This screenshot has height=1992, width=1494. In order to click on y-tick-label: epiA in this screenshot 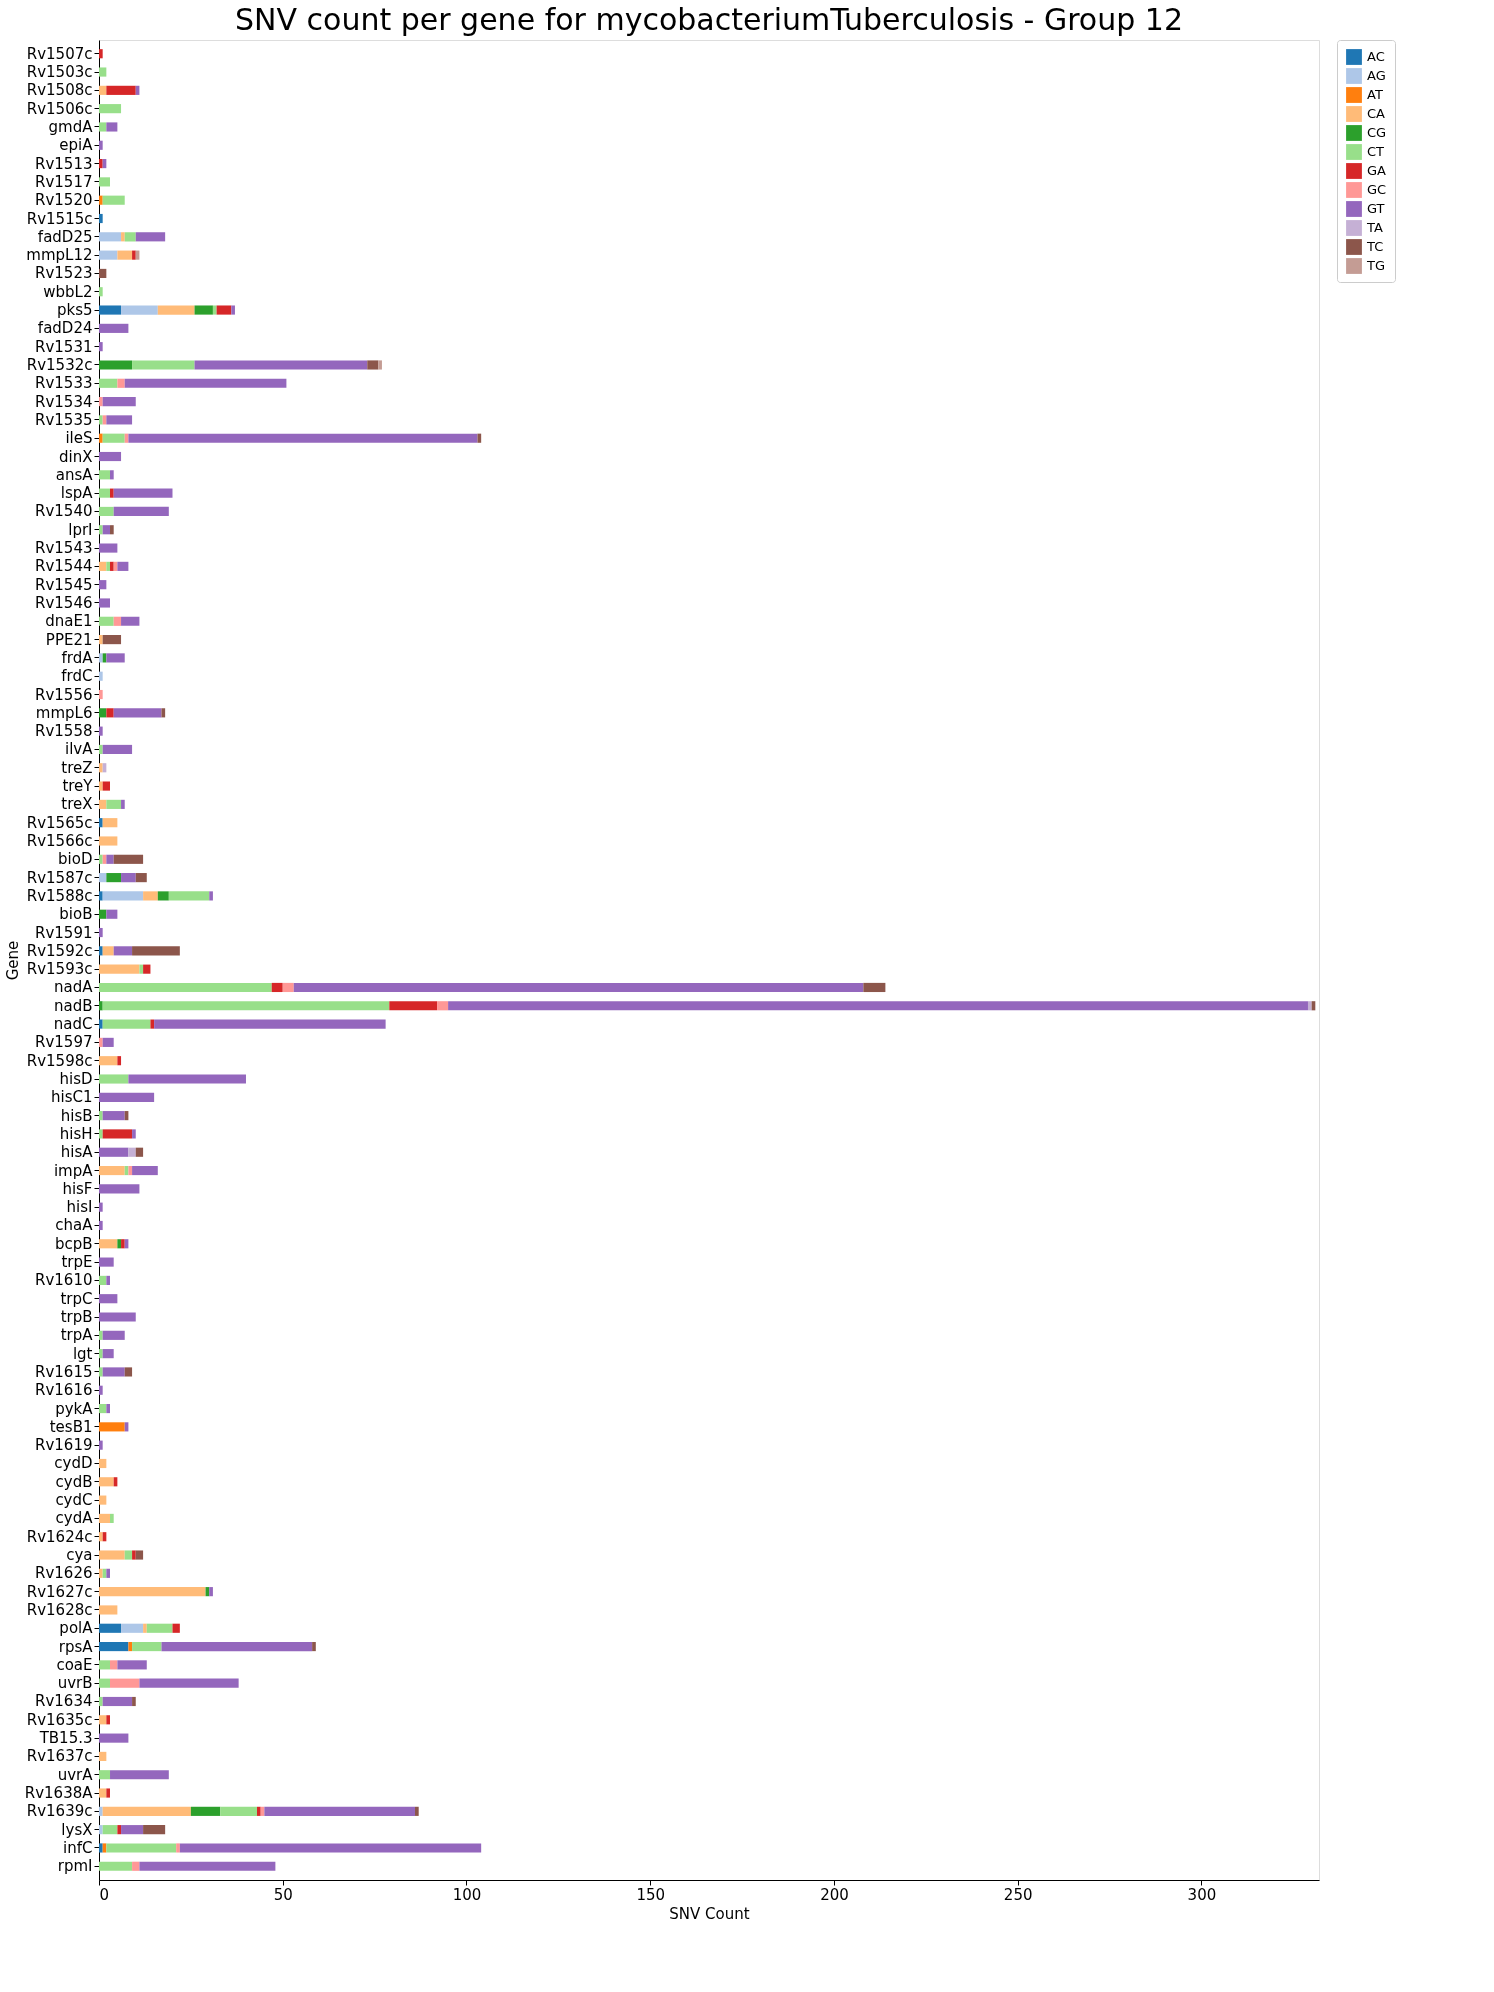, I will do `click(76, 145)`.